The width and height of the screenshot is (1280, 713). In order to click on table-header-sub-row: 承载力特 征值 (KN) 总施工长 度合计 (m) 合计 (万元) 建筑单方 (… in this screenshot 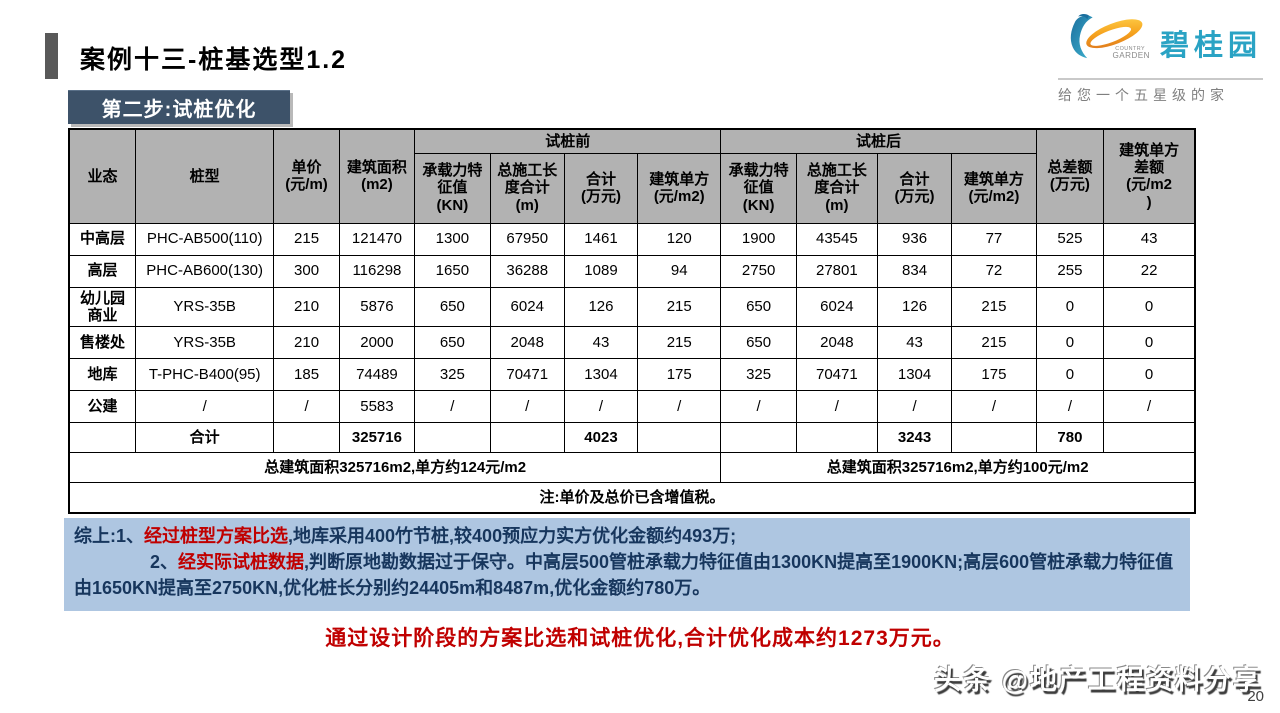, I will do `click(632, 188)`.